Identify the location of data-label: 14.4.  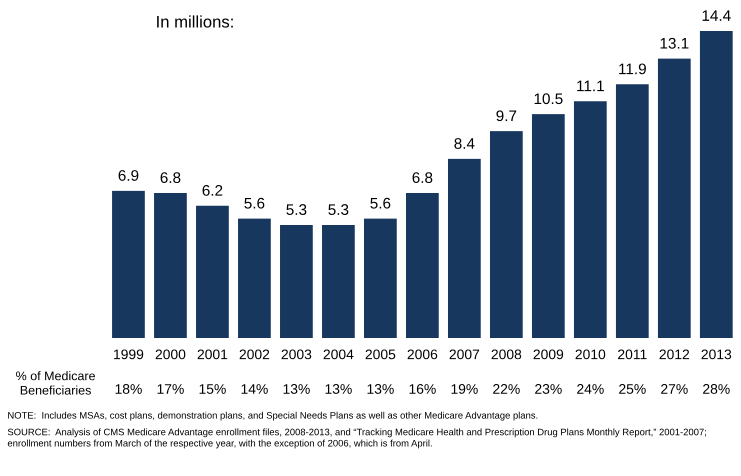
(716, 15).